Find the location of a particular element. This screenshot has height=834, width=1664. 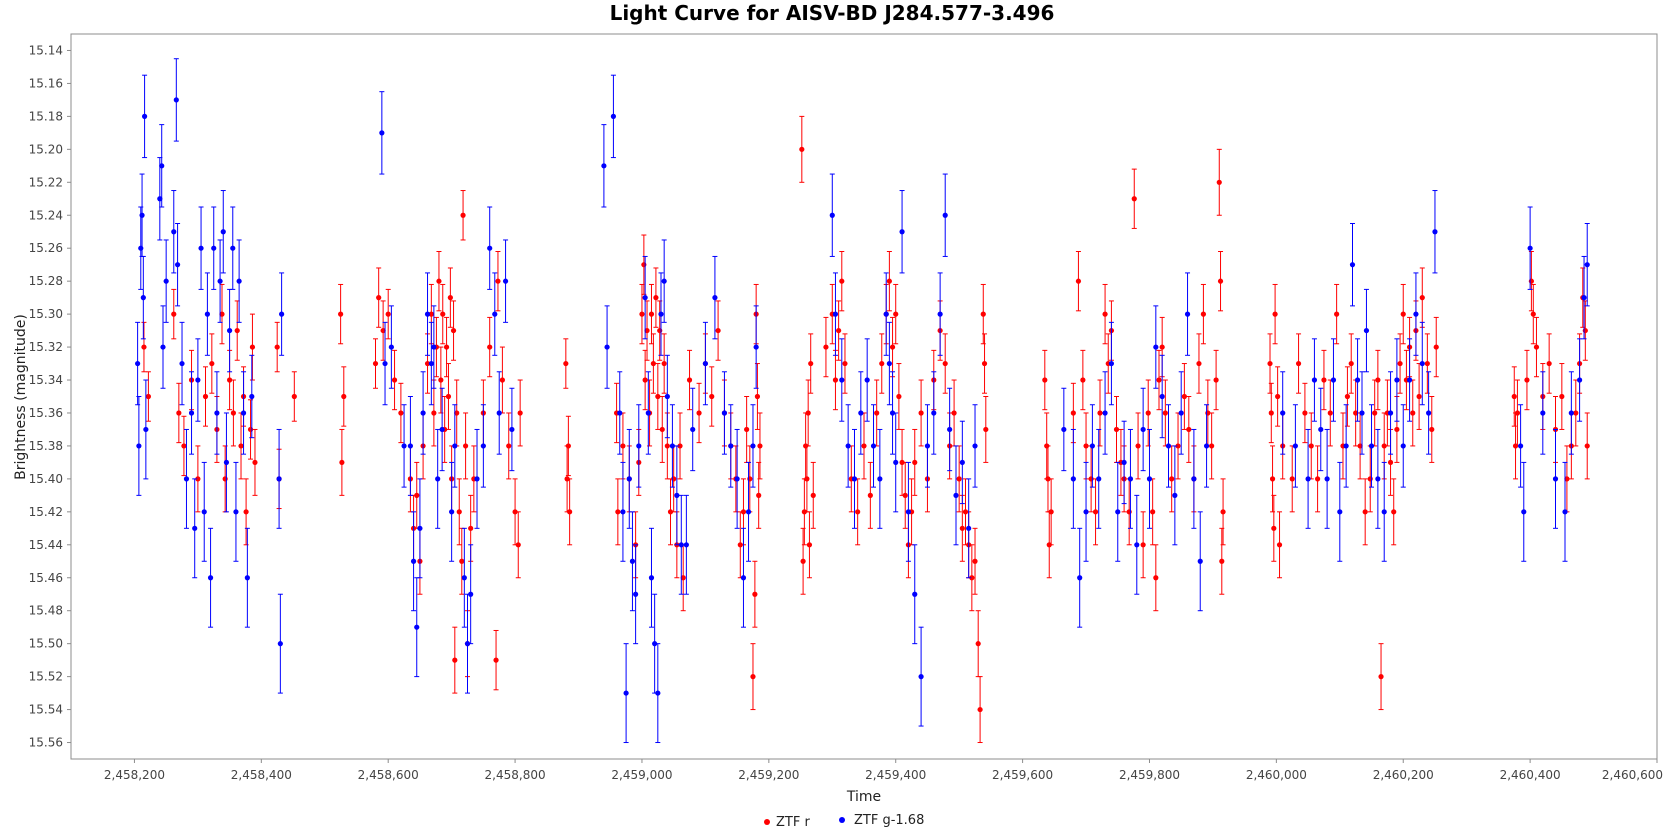

x-tick-label: 2,458,200 is located at coordinates (134, 775).